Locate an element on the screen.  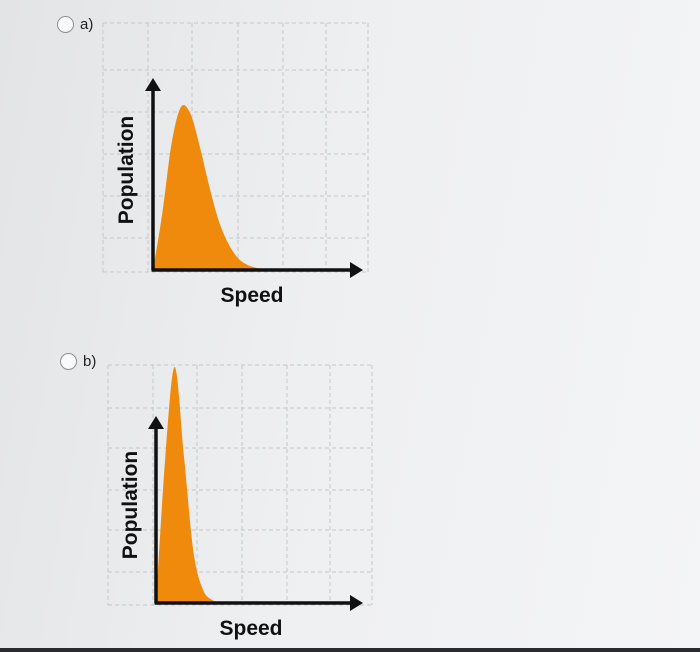
option-b-row: b) is located at coordinates (78, 361).